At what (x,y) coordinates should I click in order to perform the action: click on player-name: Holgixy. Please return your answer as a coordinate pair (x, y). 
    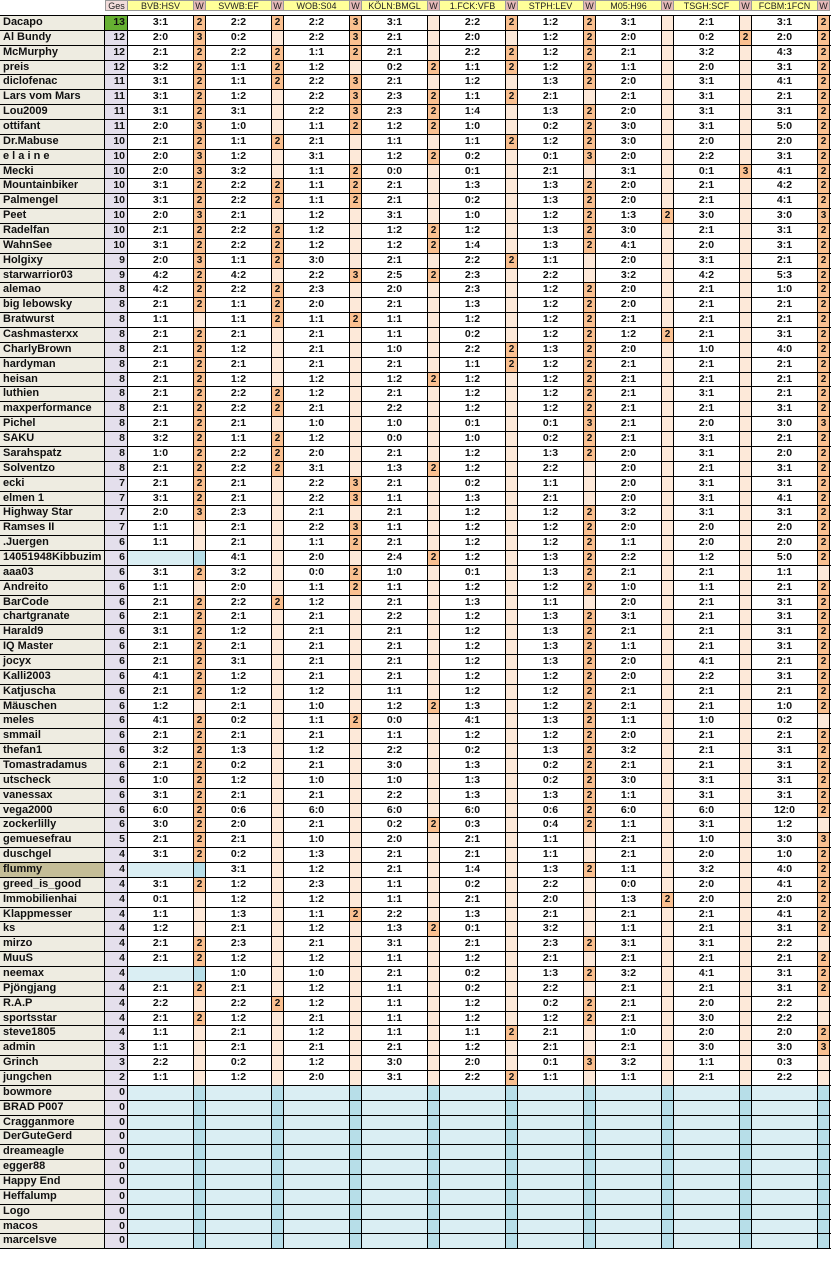
    Looking at the image, I should click on (52, 260).